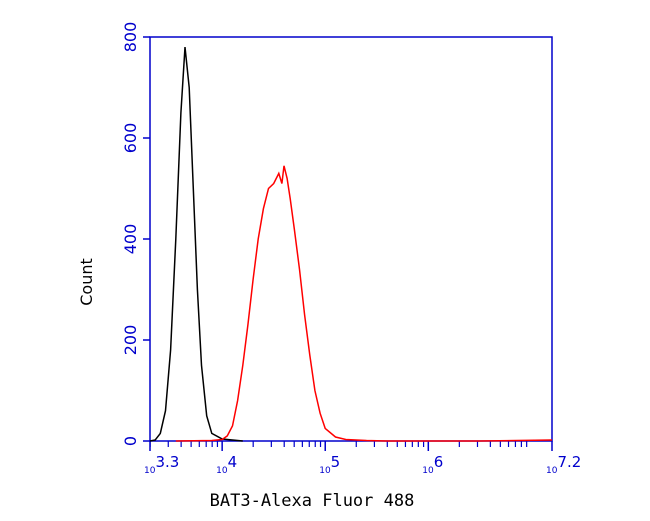  I want to click on y-tick-label: 600, so click(130, 138).